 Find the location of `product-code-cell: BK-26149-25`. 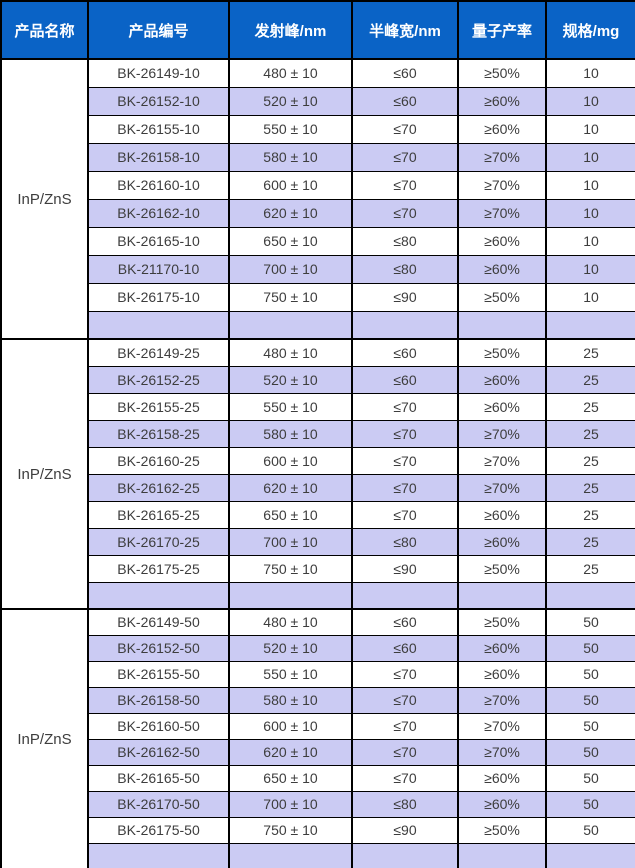

product-code-cell: BK-26149-25 is located at coordinates (158, 352).